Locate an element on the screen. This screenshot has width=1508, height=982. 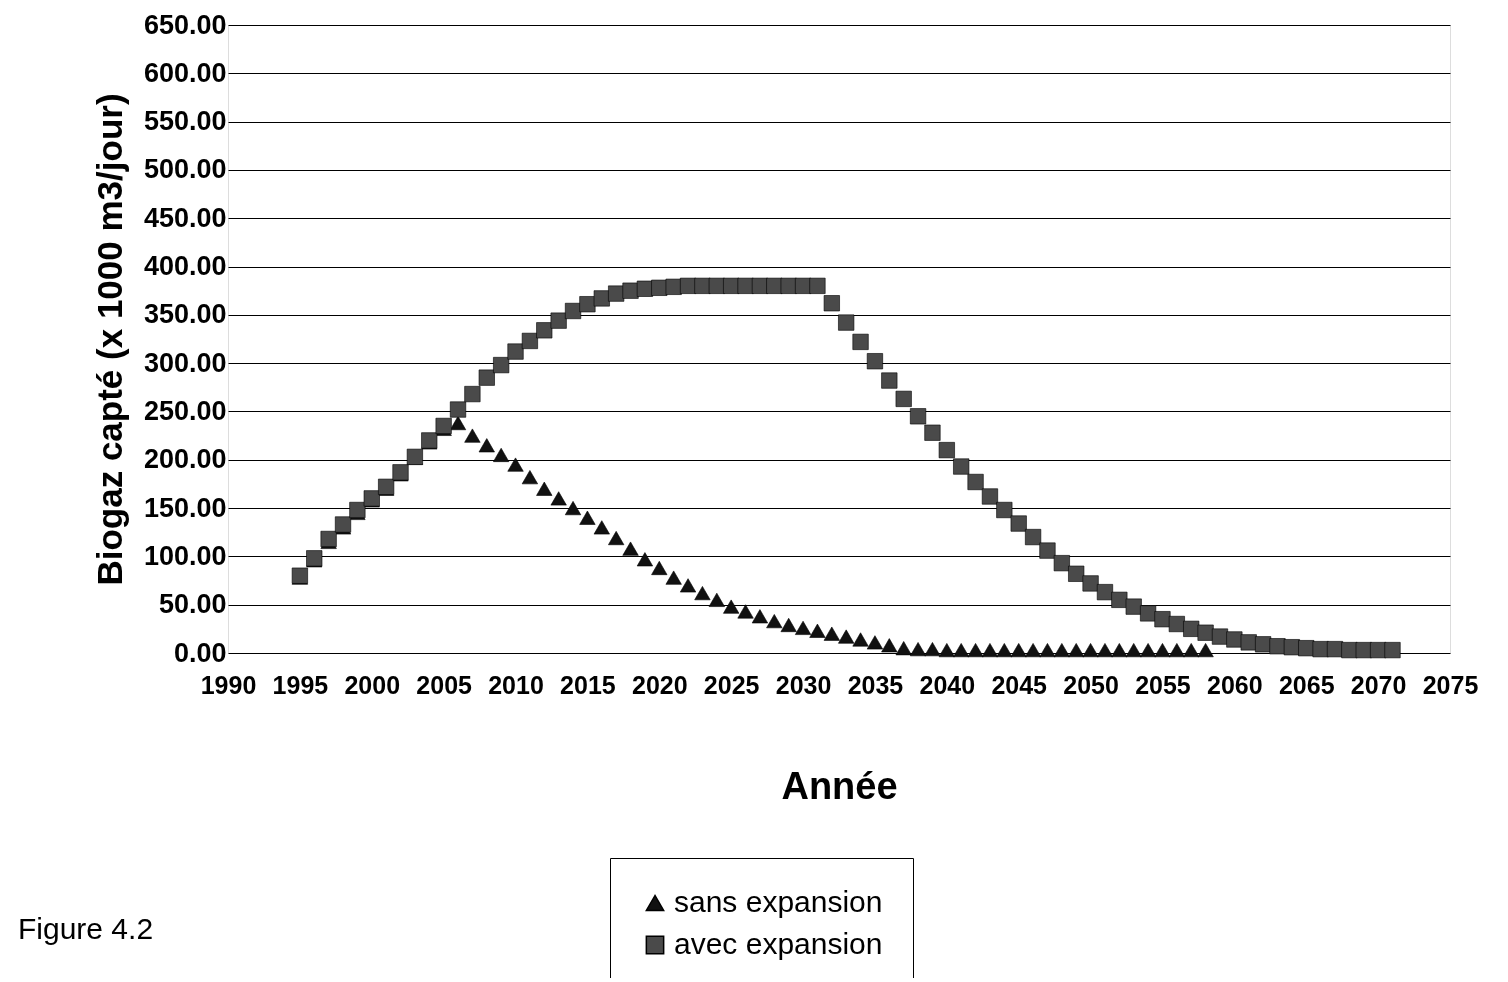
x-tick-label: 2030 is located at coordinates (803, 684).